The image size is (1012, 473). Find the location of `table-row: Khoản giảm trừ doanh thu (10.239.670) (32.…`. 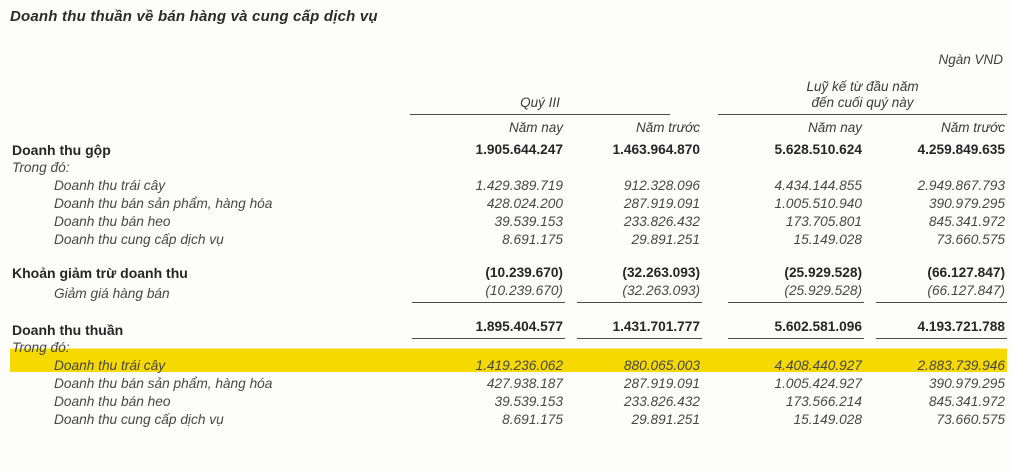

table-row: Khoản giảm trừ doanh thu (10.239.670) (32.… is located at coordinates (508, 265).